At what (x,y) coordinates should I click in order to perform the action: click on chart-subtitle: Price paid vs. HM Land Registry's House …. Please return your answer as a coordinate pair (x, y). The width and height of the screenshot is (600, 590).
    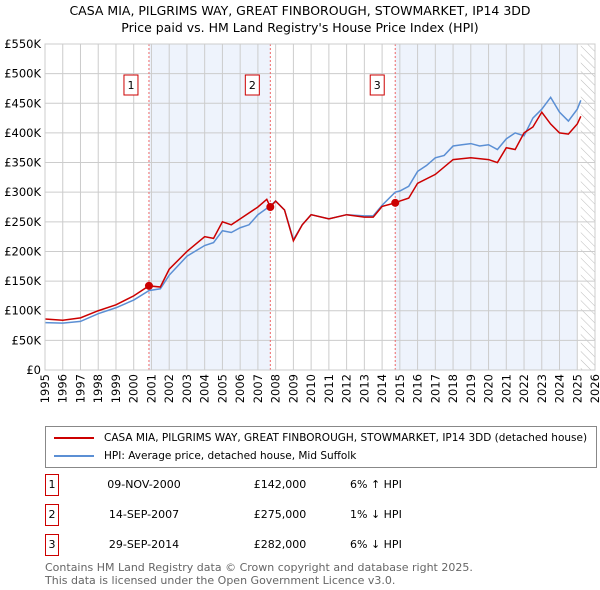
    Looking at the image, I should click on (300, 27).